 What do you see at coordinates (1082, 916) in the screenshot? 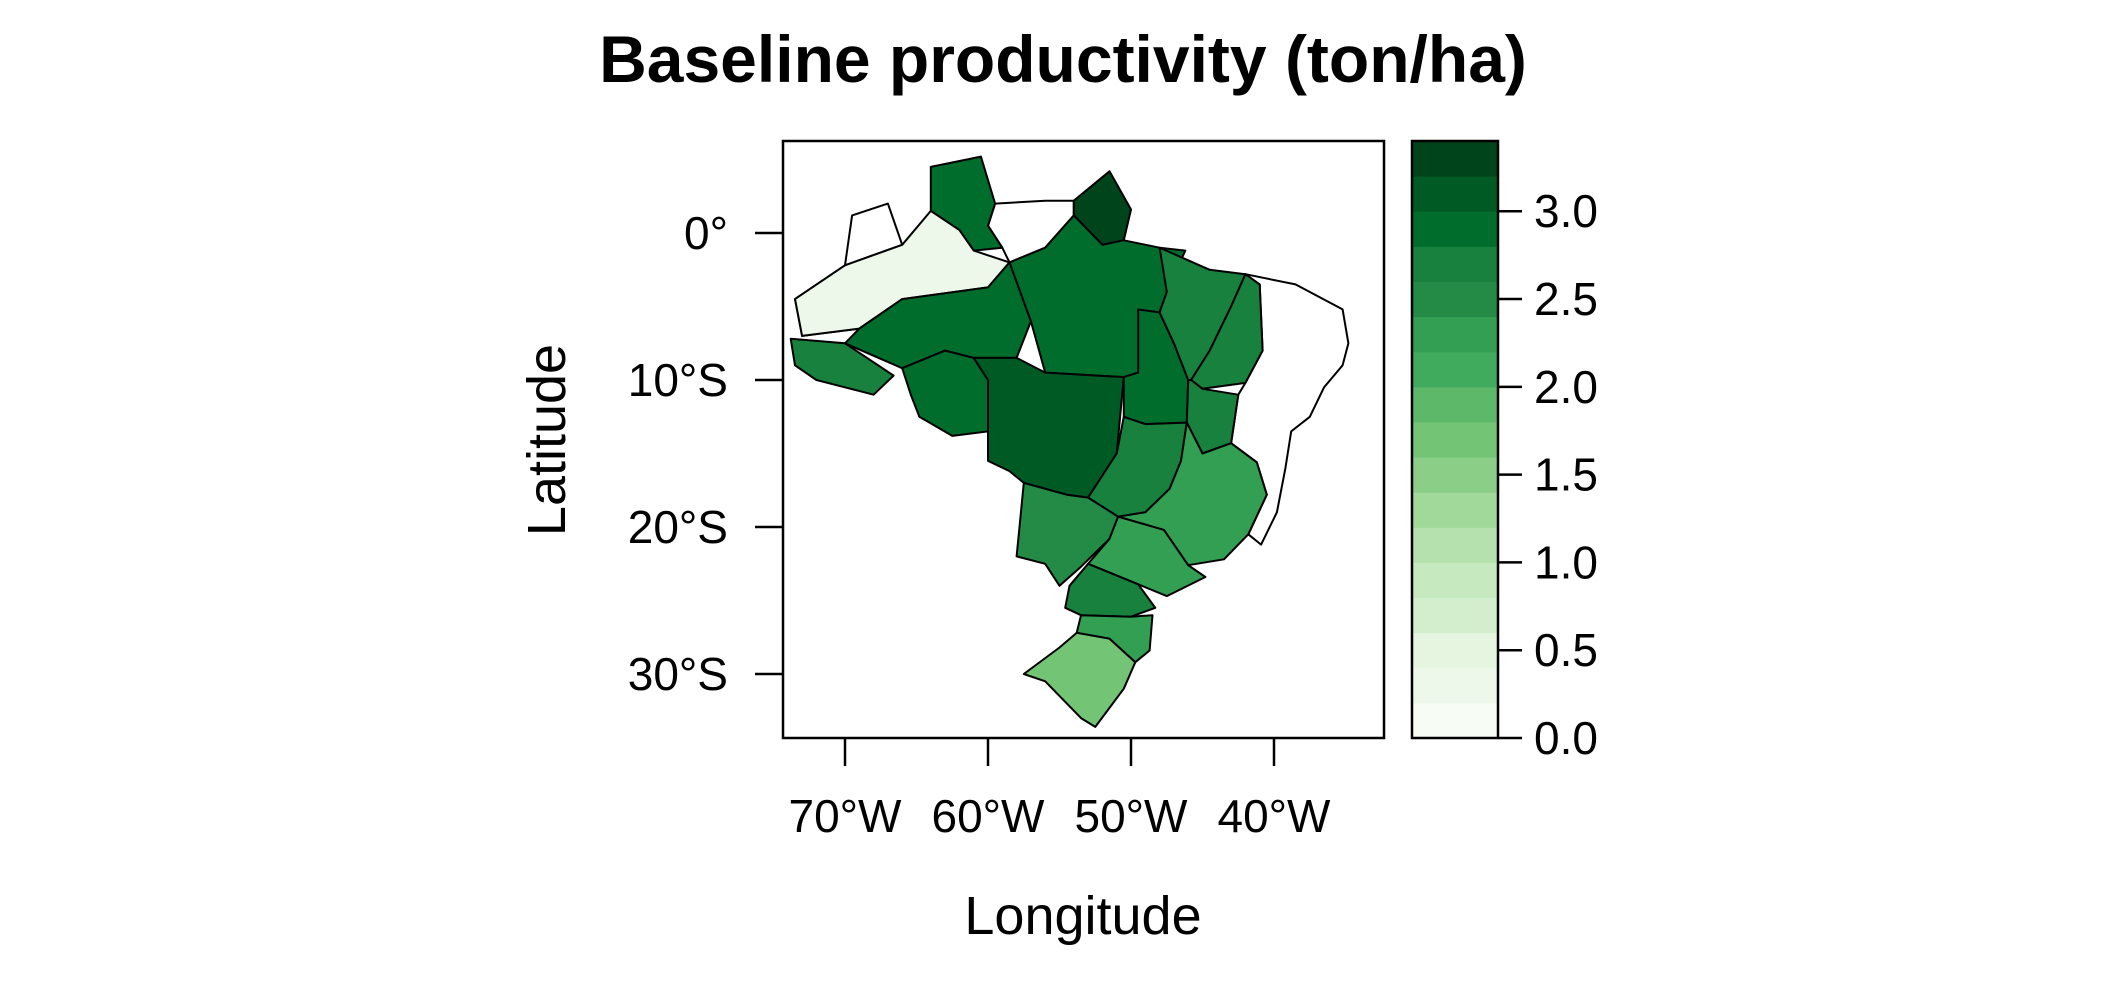
I see `x-axis-label: Longitude` at bounding box center [1082, 916].